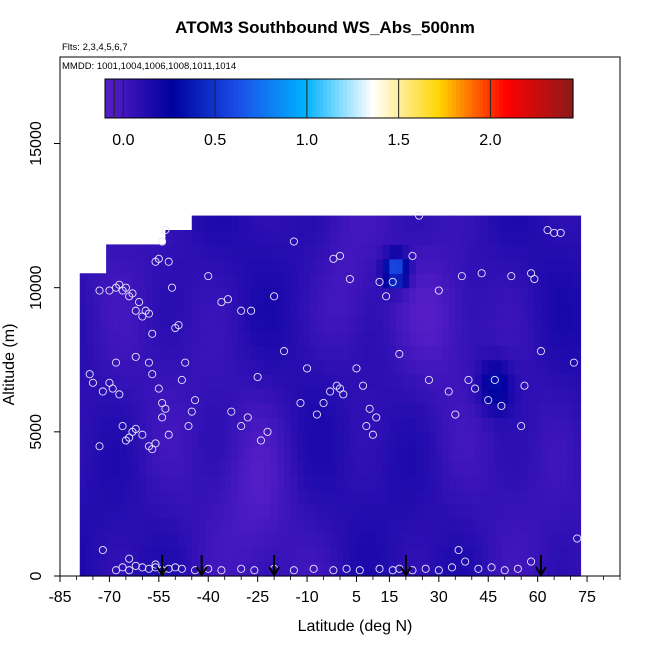 The height and width of the screenshot is (650, 650). I want to click on x-tick-label: 15, so click(390, 597).